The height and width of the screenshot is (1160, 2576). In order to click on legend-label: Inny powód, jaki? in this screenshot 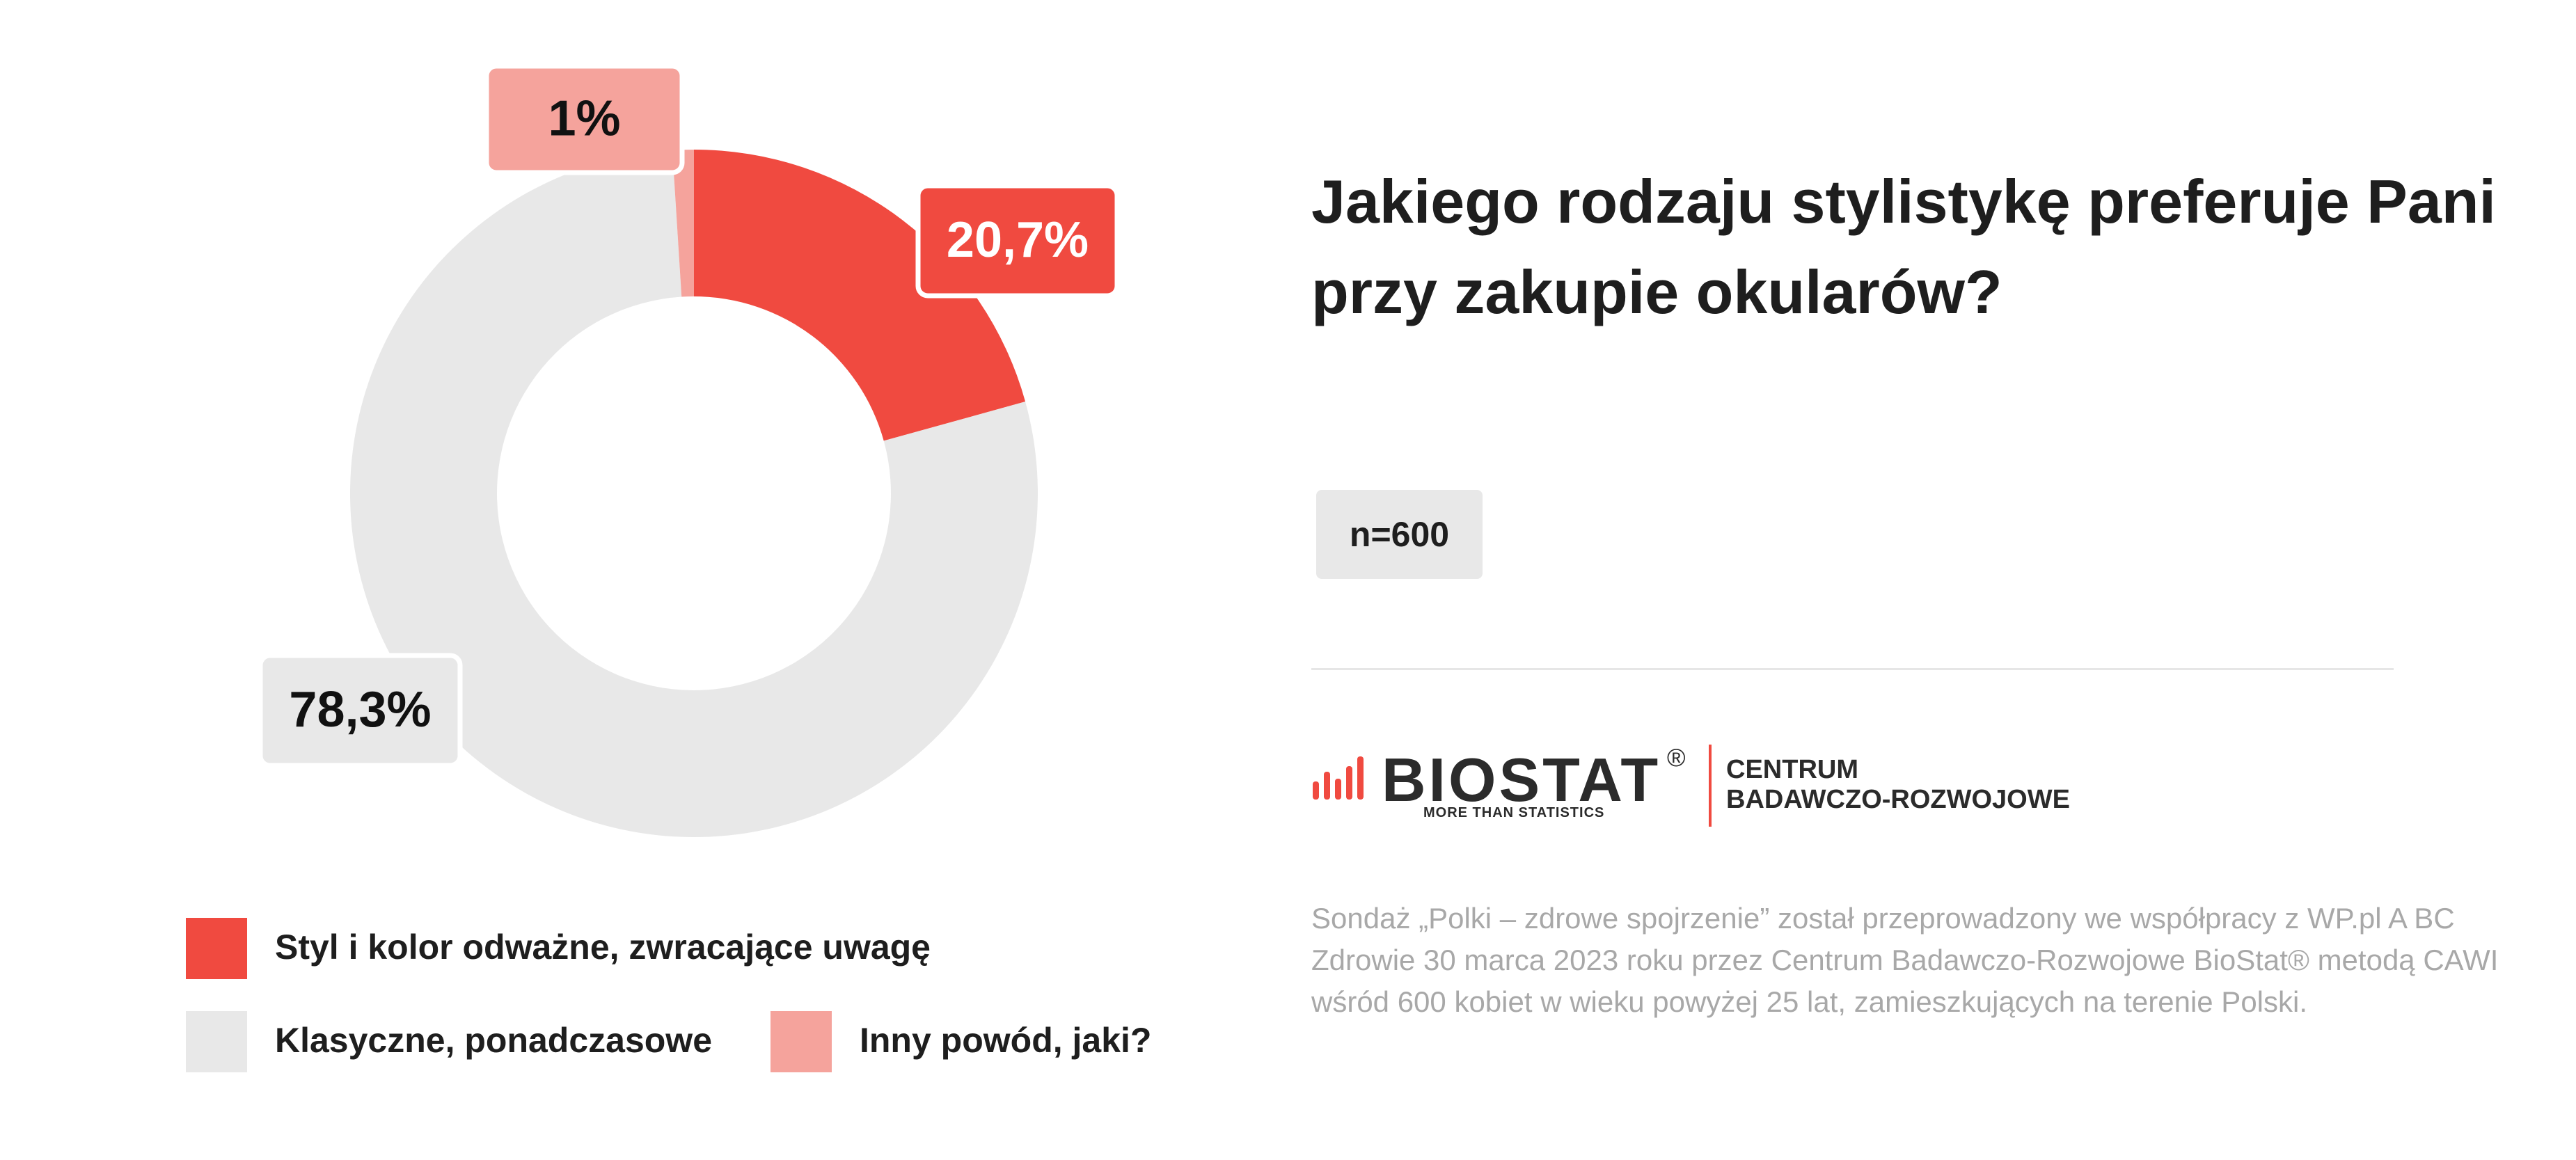, I will do `click(1005, 1040)`.